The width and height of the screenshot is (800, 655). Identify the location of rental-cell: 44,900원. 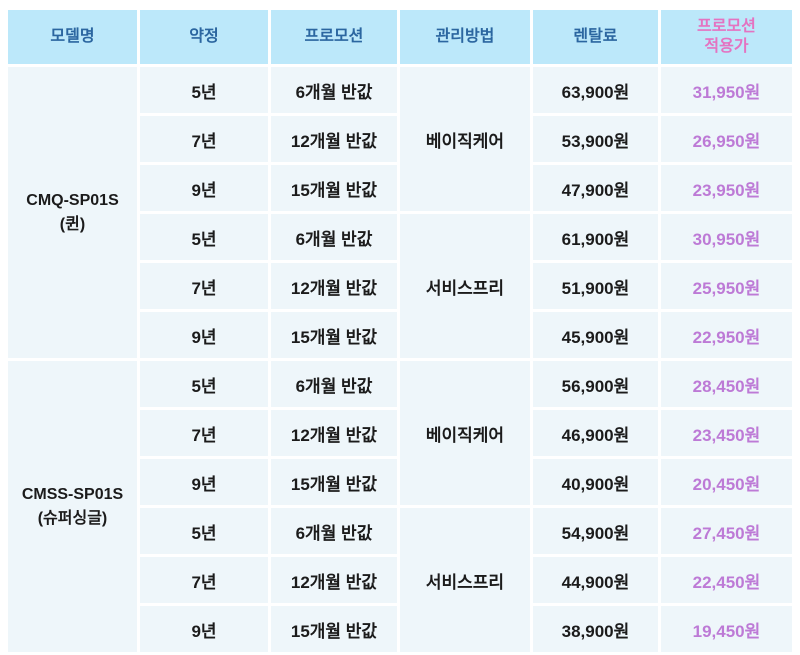
(595, 580).